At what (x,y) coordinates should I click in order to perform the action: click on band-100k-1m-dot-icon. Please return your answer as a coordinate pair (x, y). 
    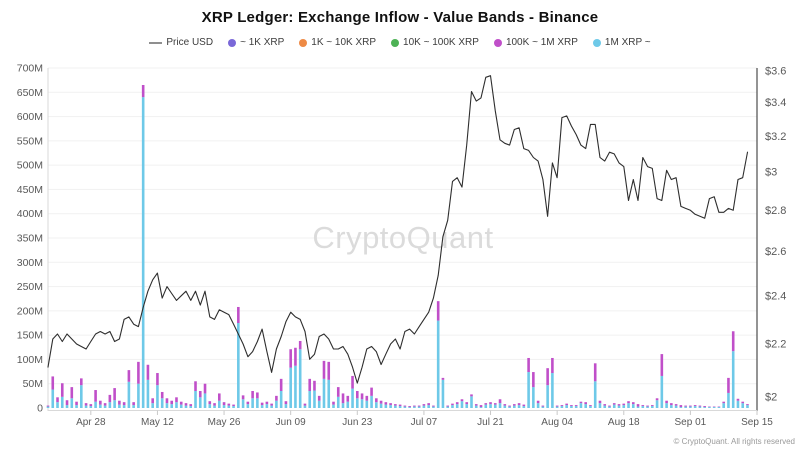
    Looking at the image, I should click on (497, 42).